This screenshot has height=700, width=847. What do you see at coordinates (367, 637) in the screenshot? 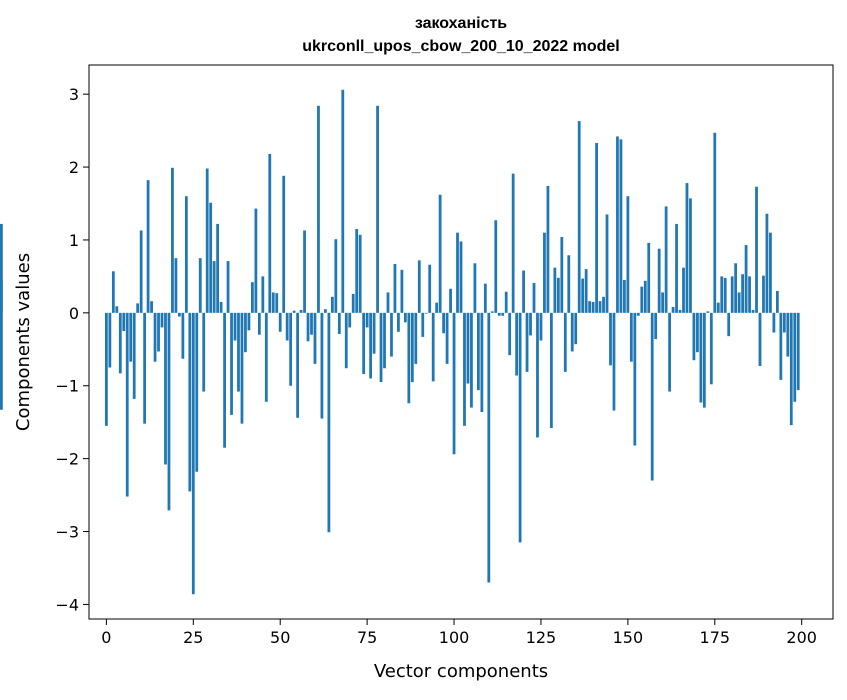
I see `x-tick-label: 75` at bounding box center [367, 637].